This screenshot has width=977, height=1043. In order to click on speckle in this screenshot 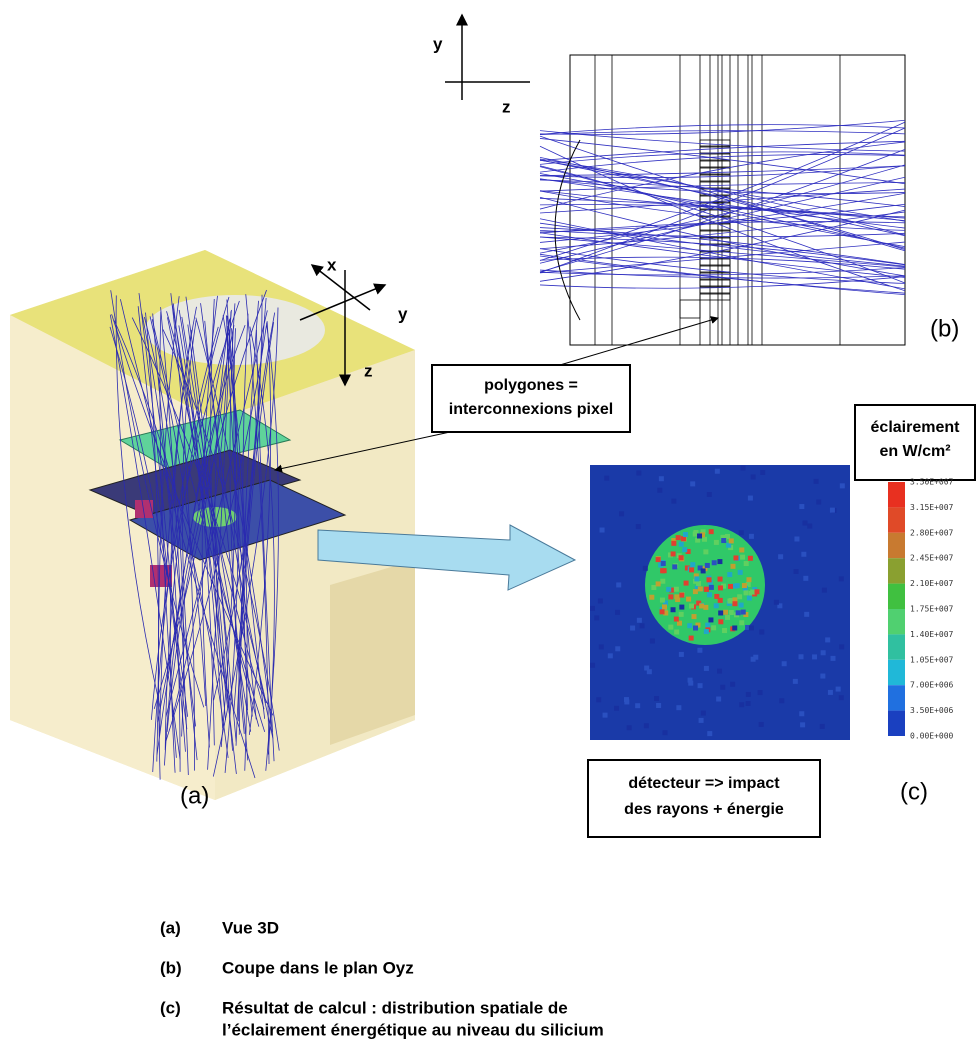, I will do `click(717, 601)`.